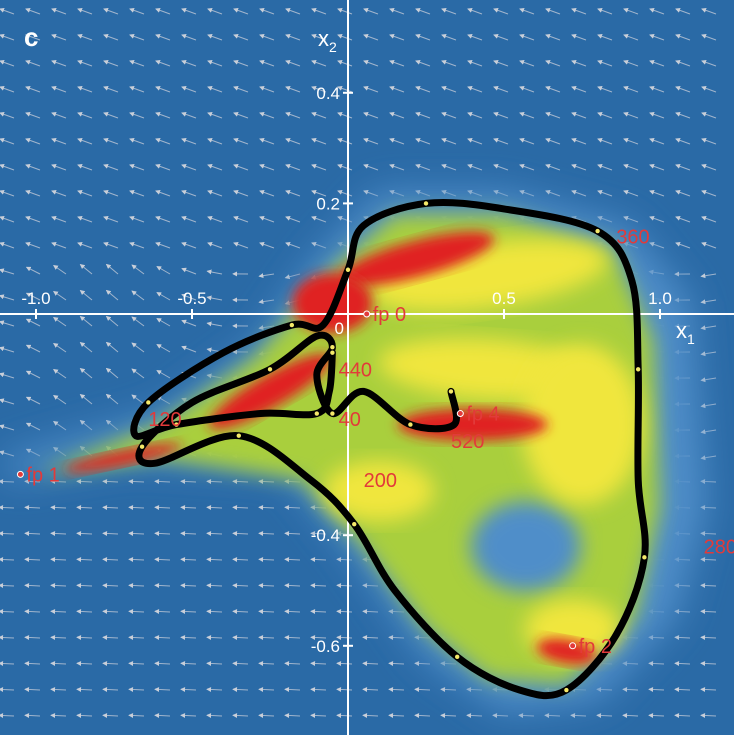 The height and width of the screenshot is (740, 734). What do you see at coordinates (482, 415) in the screenshot?
I see `fixed-point-label: fp 4` at bounding box center [482, 415].